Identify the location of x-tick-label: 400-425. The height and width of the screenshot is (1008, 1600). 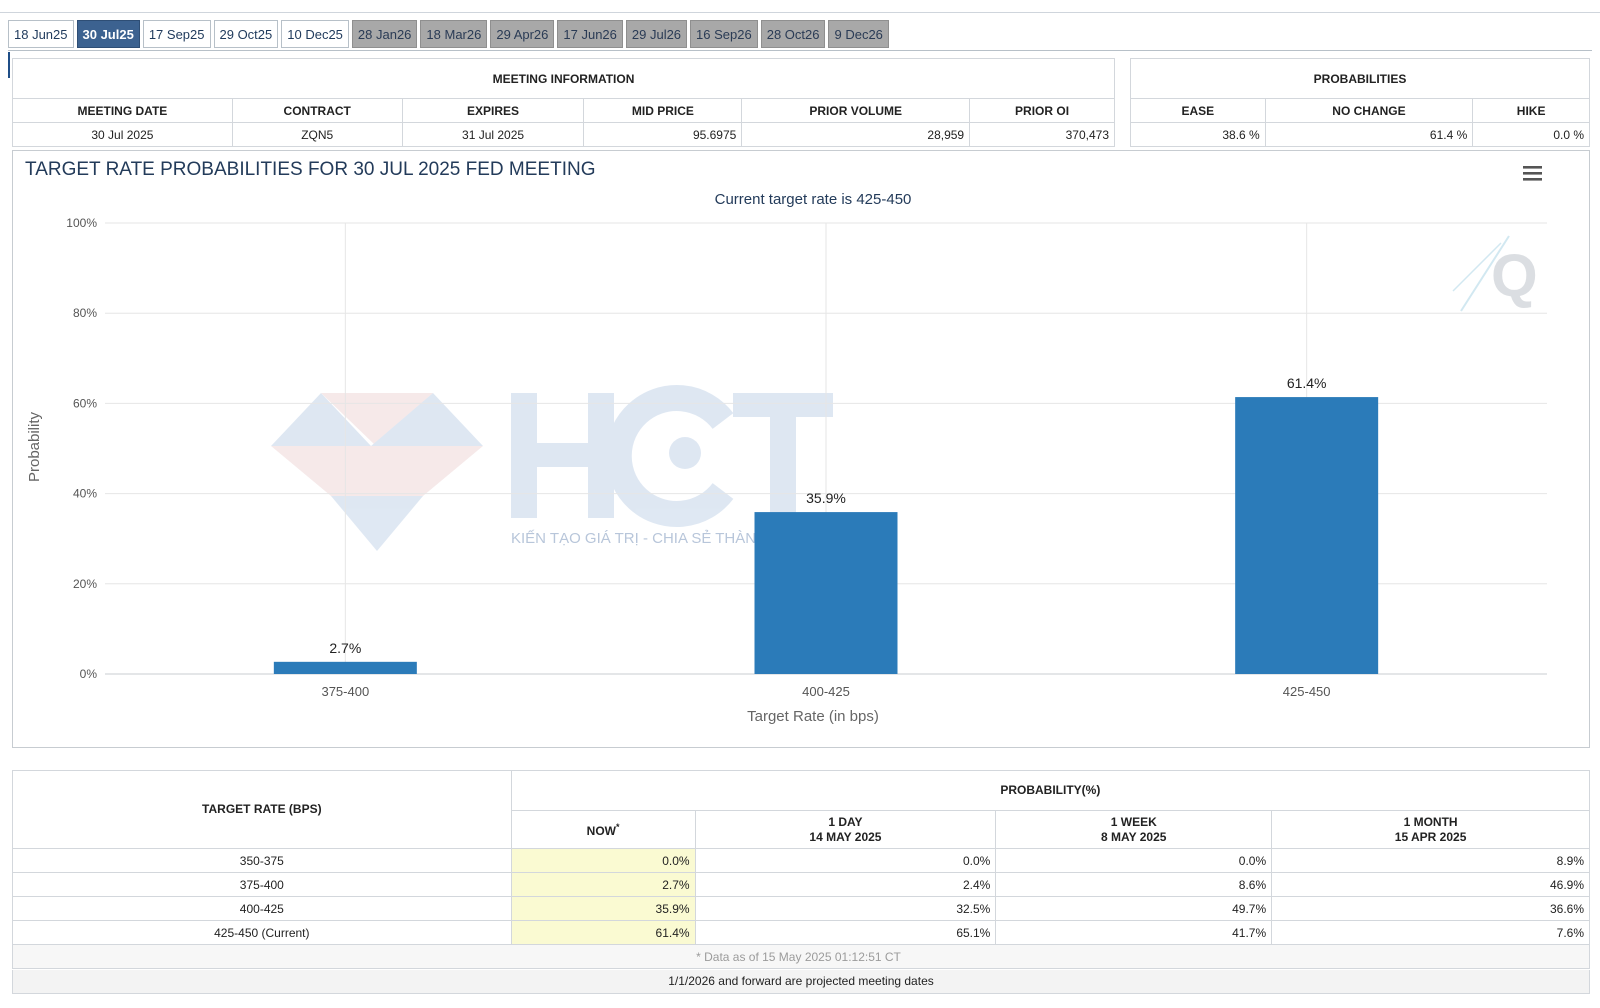
(826, 691).